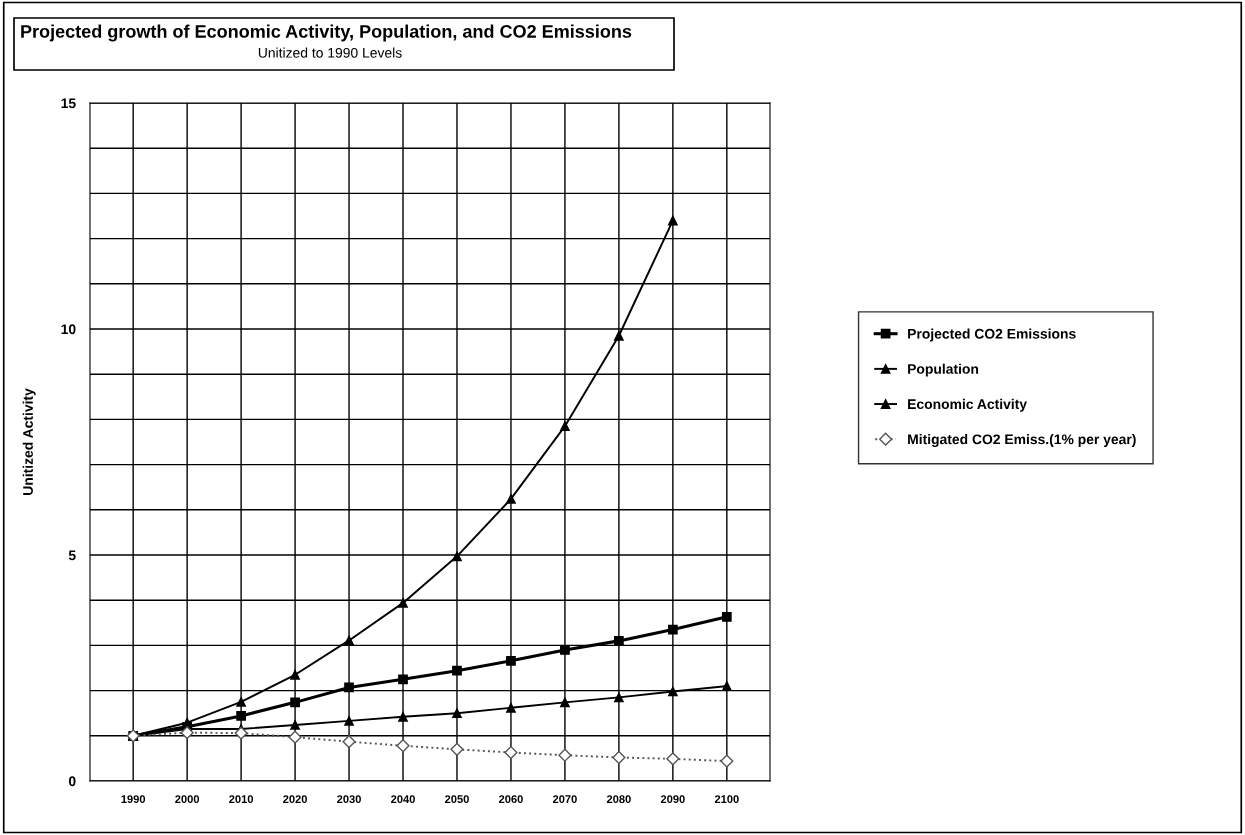 The height and width of the screenshot is (835, 1245). What do you see at coordinates (241, 799) in the screenshot?
I see `x-tick-label: 2010` at bounding box center [241, 799].